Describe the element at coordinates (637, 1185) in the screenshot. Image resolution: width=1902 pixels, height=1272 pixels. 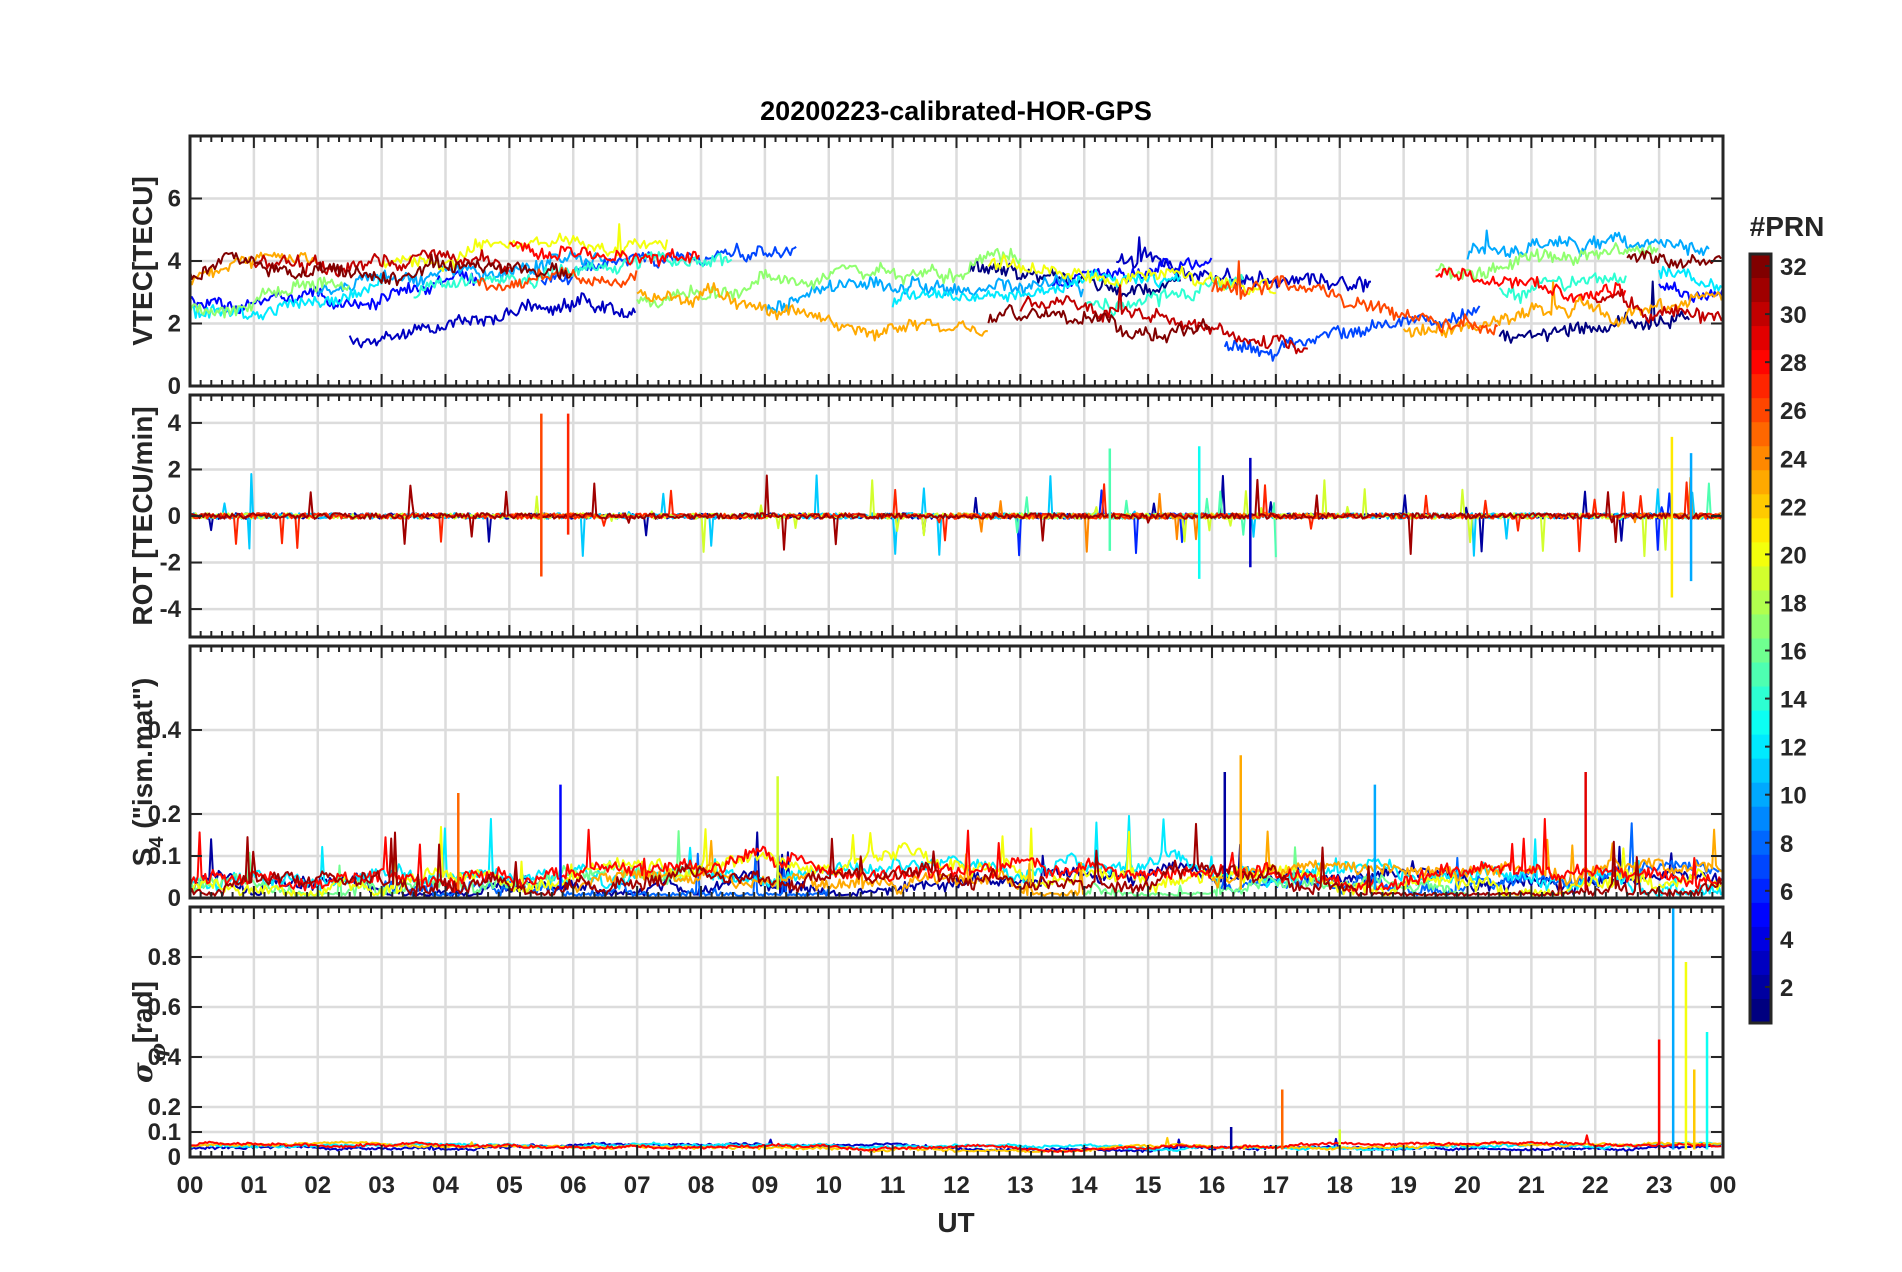
I see `x-tick-label: 07` at that location.